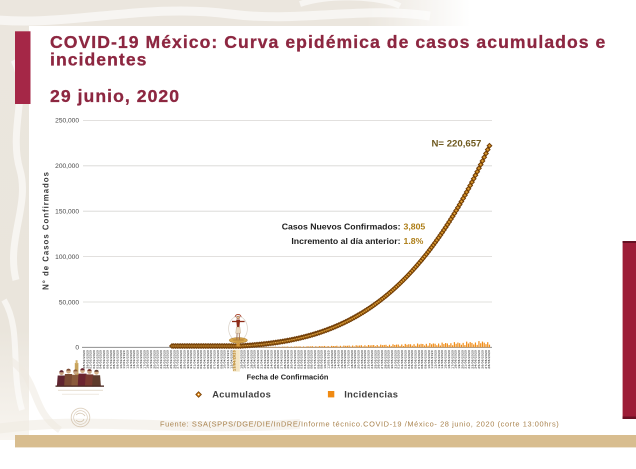  Describe the element at coordinates (99, 60) in the screenshot. I see `svg-text: incidentes` at that location.